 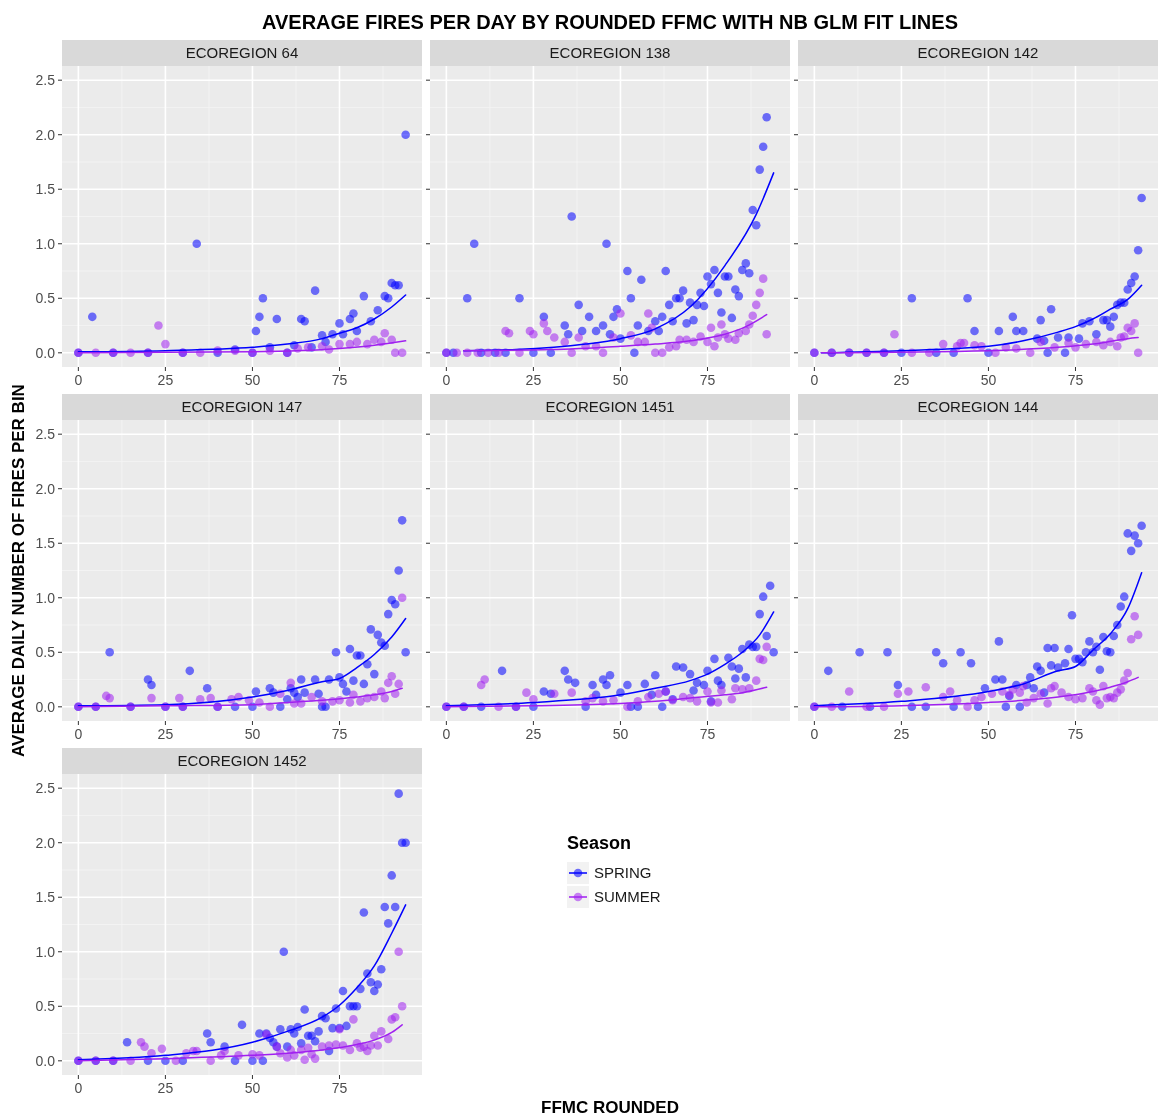 I want to click on y-tick-label: 1.0, so click(x=45, y=597).